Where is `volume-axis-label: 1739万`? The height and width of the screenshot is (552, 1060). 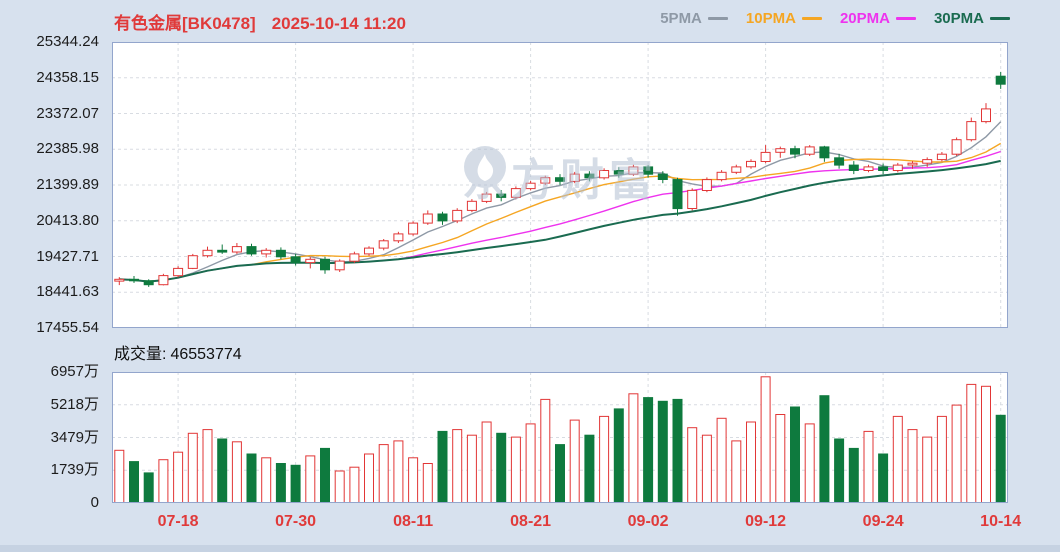
volume-axis-label: 1739万 is located at coordinates (74, 470).